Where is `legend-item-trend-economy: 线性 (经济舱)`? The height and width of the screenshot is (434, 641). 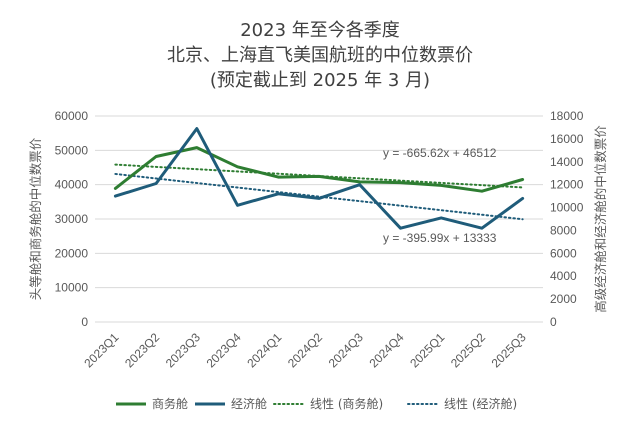 legend-item-trend-economy: 线性 (经济舱) is located at coordinates (462, 403).